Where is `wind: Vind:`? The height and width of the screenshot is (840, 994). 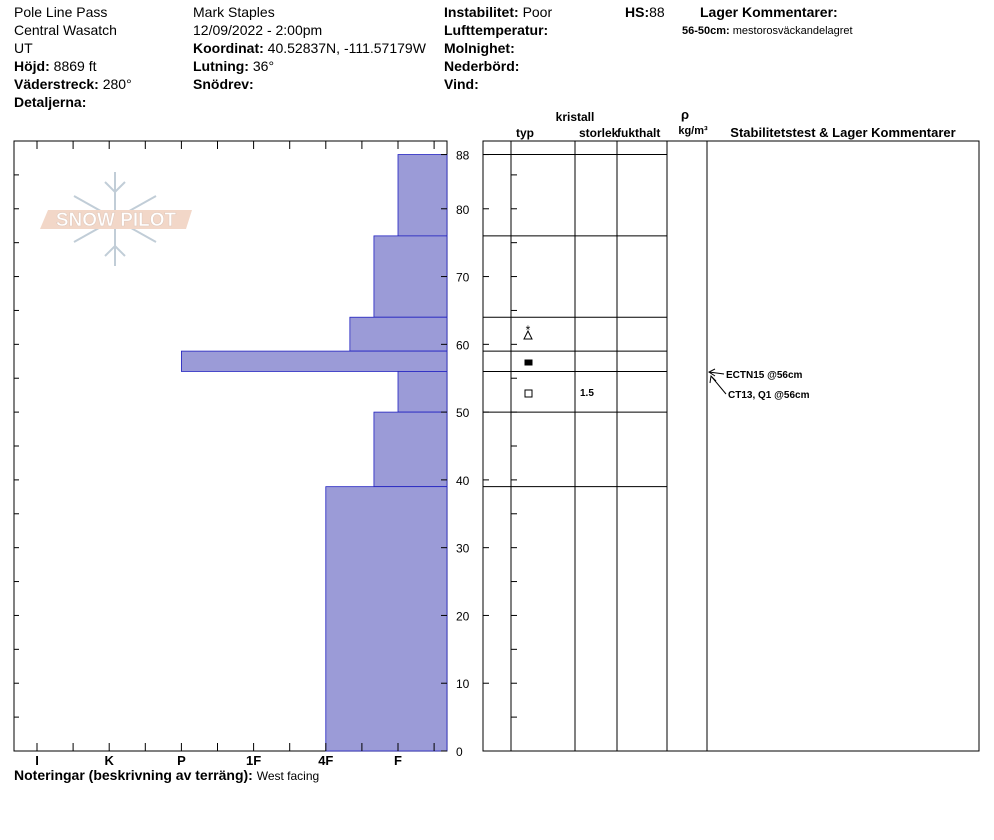 wind: Vind: is located at coordinates (461, 84).